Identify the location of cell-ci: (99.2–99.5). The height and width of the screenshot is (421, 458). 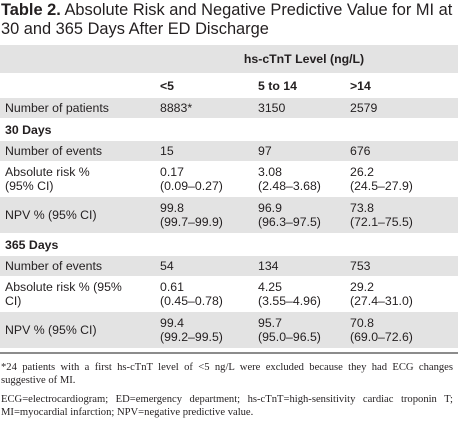
(191, 337).